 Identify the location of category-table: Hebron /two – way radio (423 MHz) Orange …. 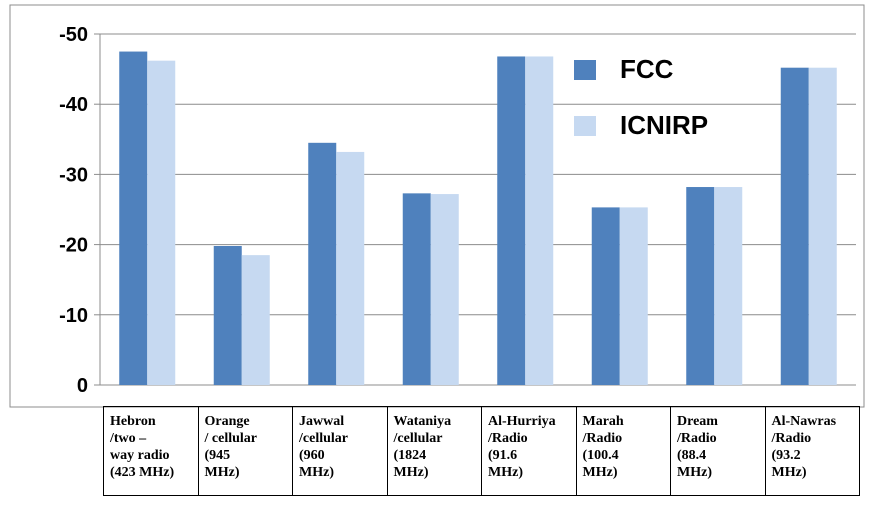
(481, 451).